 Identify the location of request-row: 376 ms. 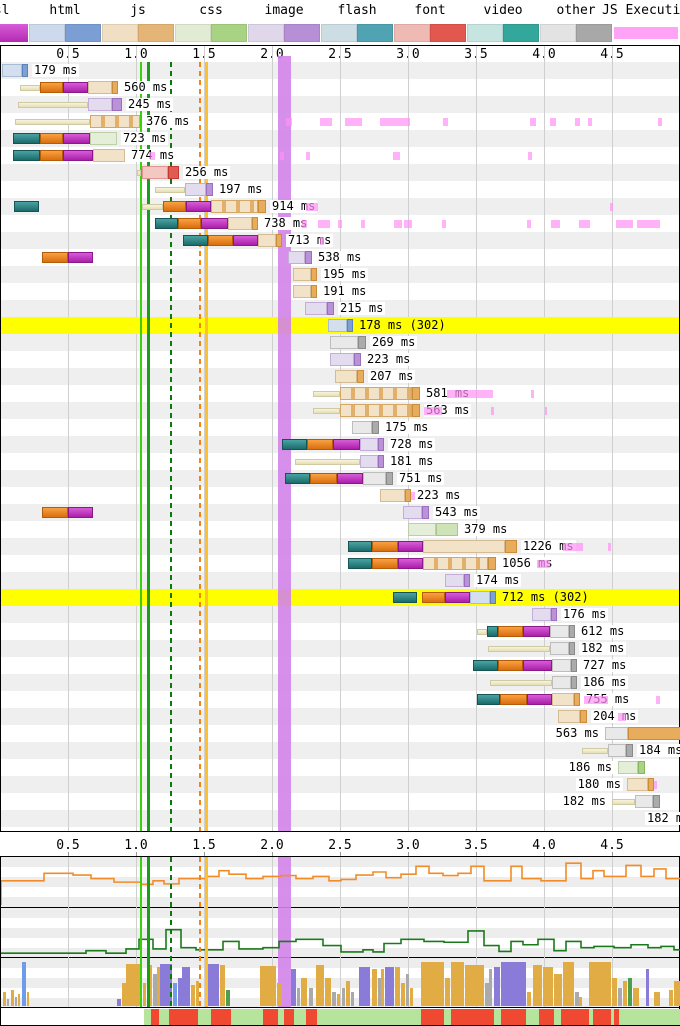
(340, 121).